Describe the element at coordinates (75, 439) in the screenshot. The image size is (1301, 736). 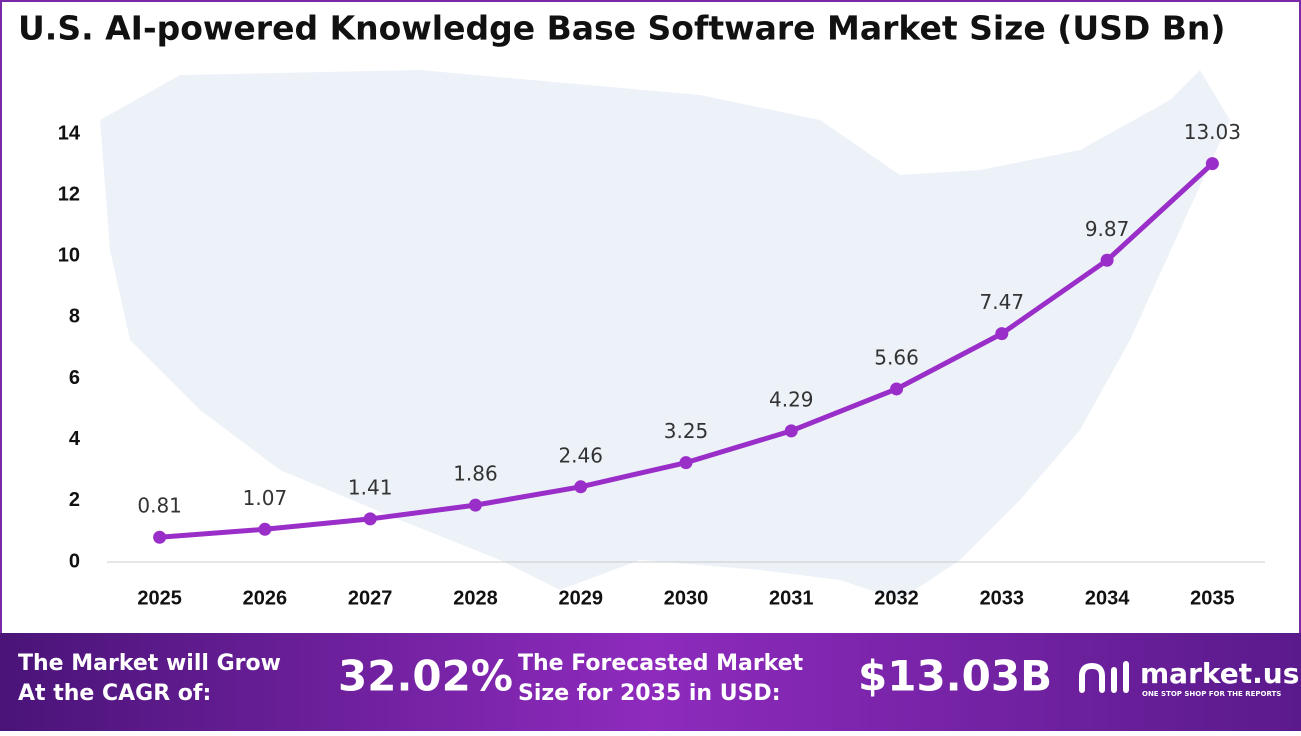
I see `y-tick-label: 4` at that location.